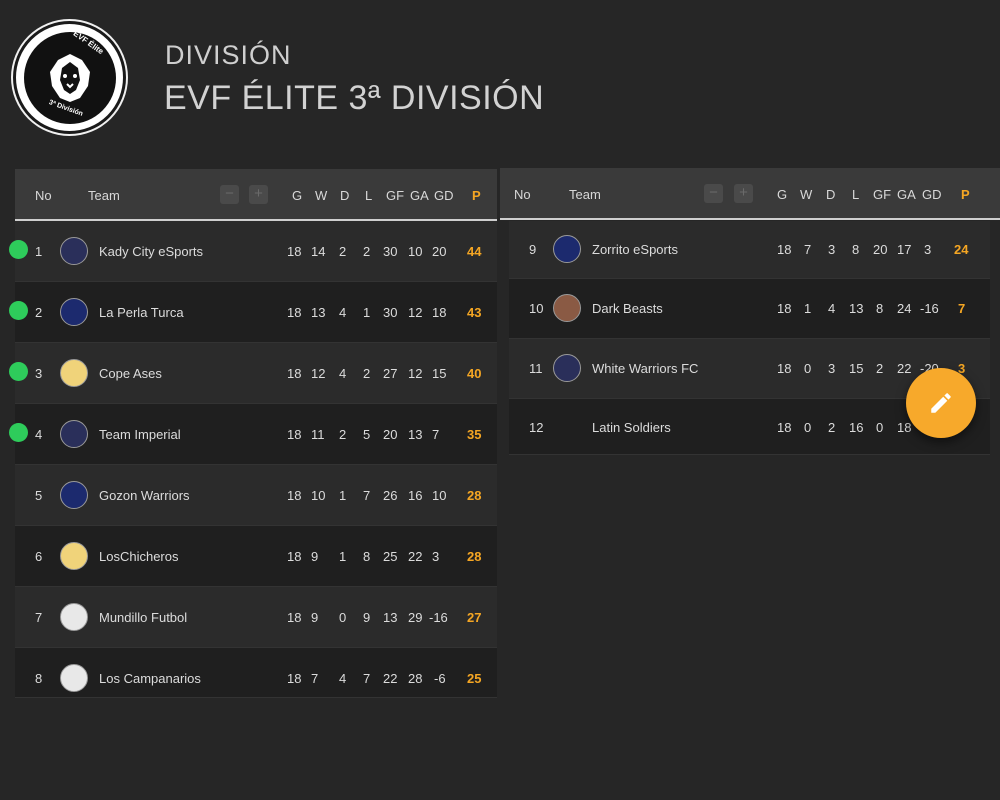  I want to click on stat-p: 28, so click(474, 495).